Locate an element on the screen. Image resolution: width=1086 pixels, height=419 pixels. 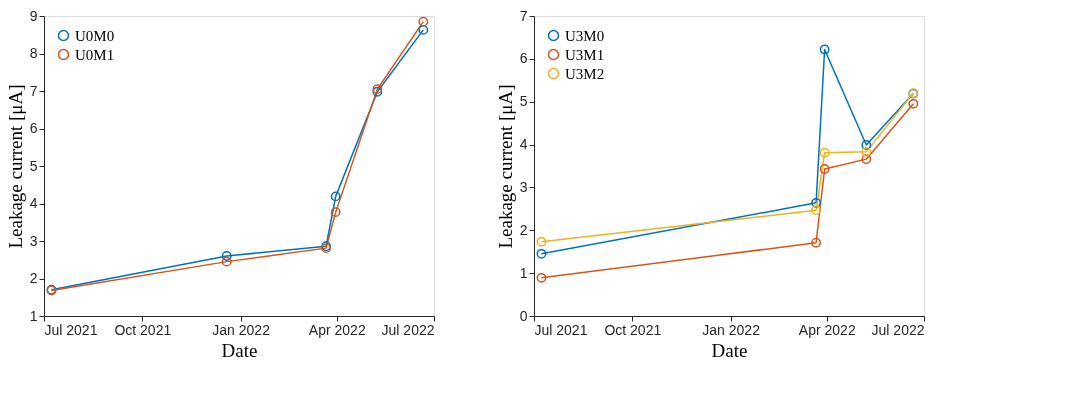
y-tick-label: 8 is located at coordinates (33, 53).